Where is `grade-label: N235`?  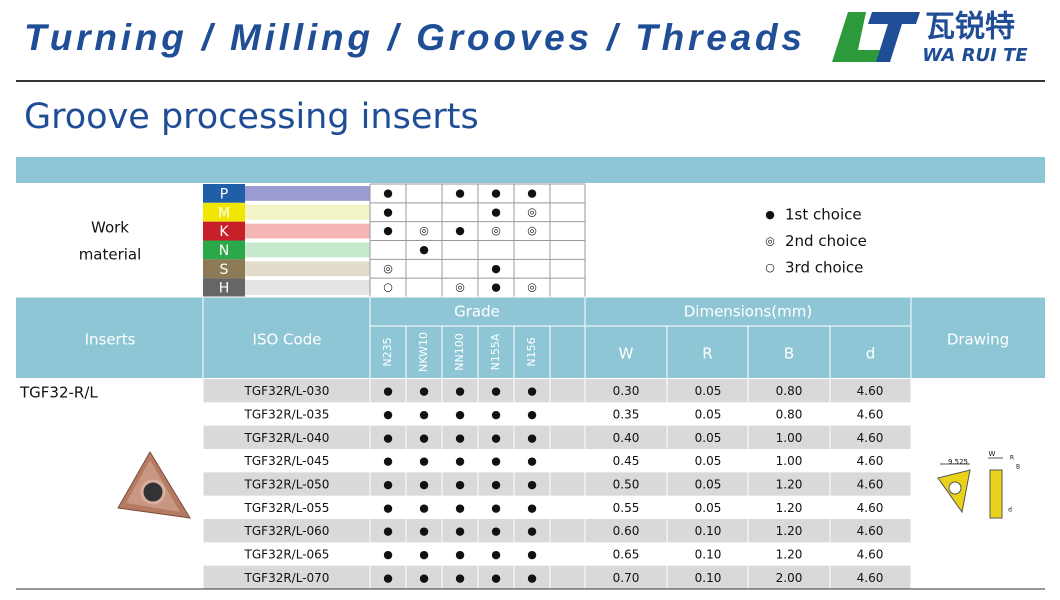 grade-label: N235 is located at coordinates (387, 351).